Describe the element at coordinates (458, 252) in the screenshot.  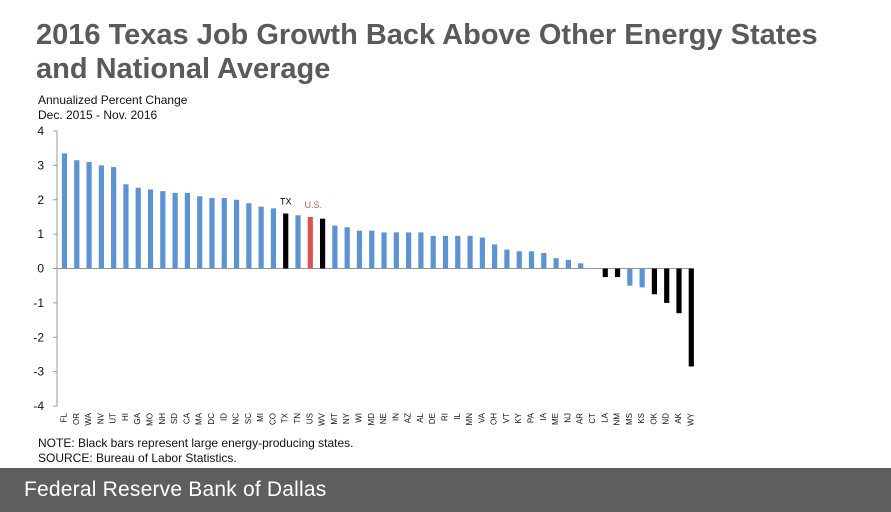
I see `bar-il` at that location.